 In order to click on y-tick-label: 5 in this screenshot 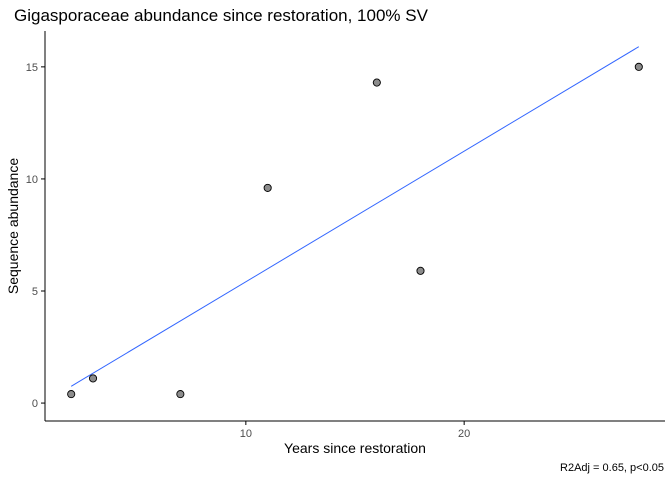, I will do `click(35, 292)`.